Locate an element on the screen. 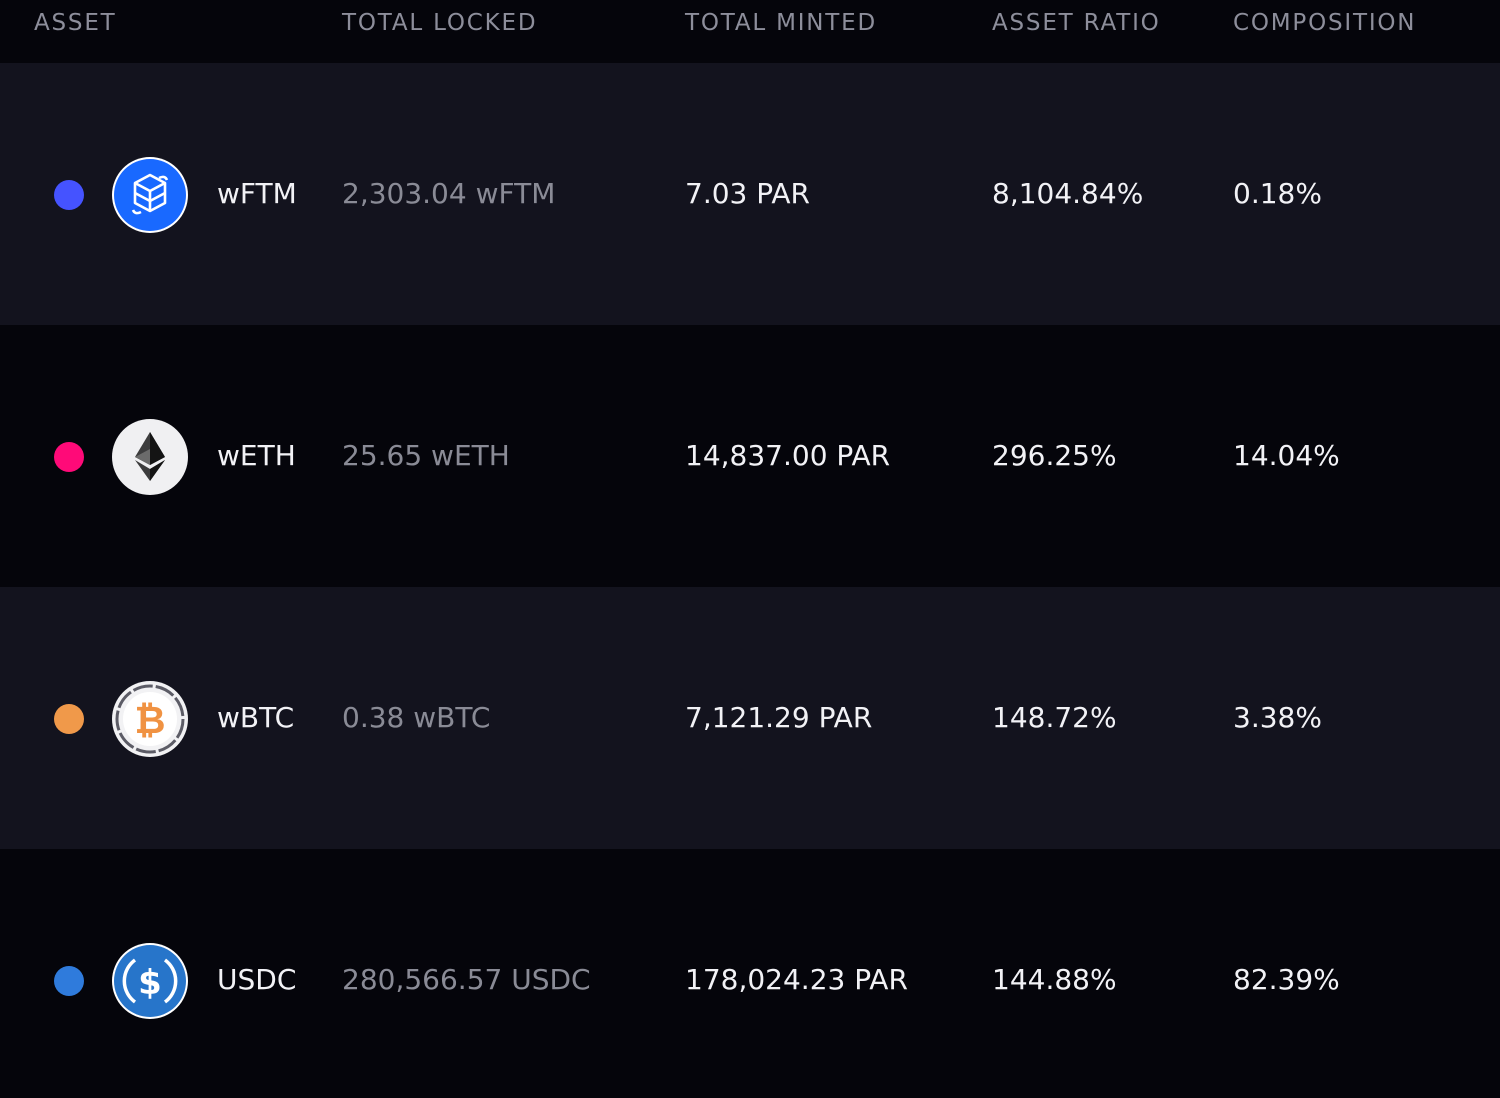 The width and height of the screenshot is (1500, 1098). asset-ratio-value: 148.72% is located at coordinates (1054, 717).